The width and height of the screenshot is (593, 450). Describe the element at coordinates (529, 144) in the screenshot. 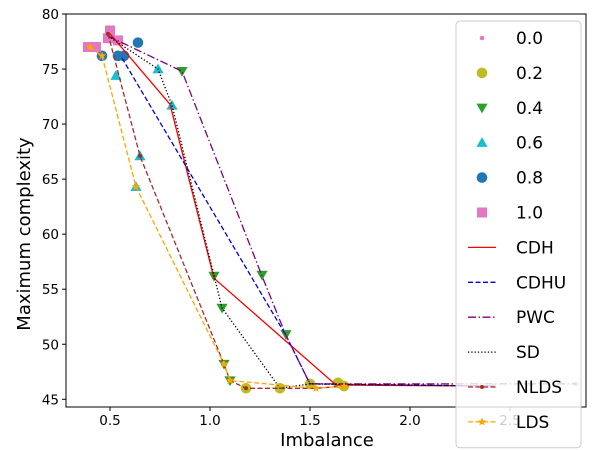

I see `legend-label: 0.6` at that location.